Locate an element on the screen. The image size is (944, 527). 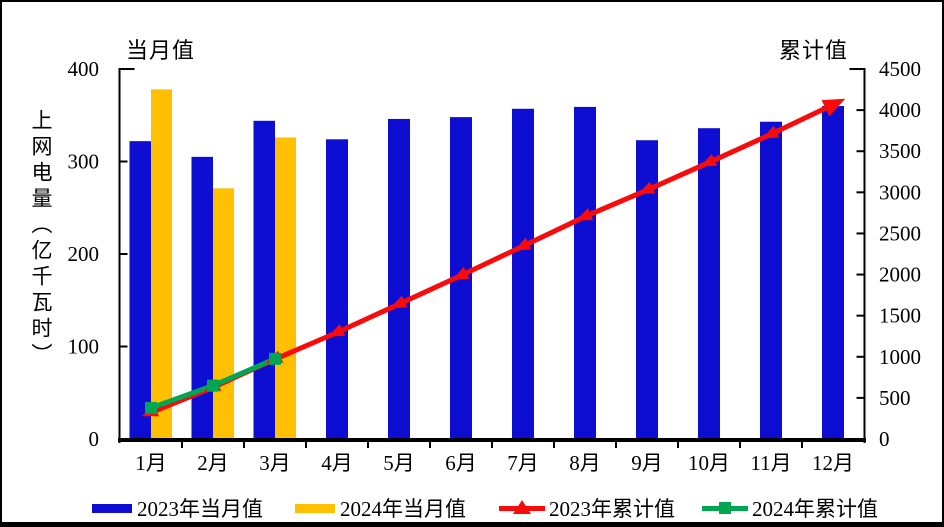
right-axis-title: 累计值 is located at coordinates (814, 50).